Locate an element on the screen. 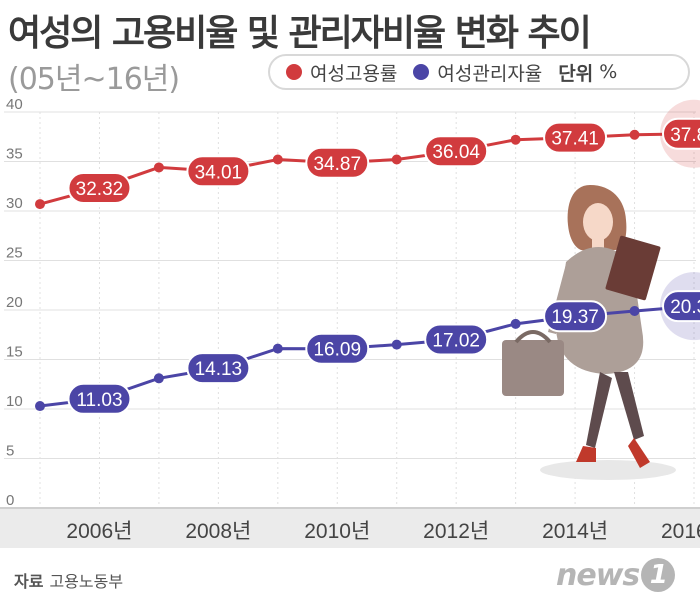  y-tick-label: 20 is located at coordinates (14, 302).